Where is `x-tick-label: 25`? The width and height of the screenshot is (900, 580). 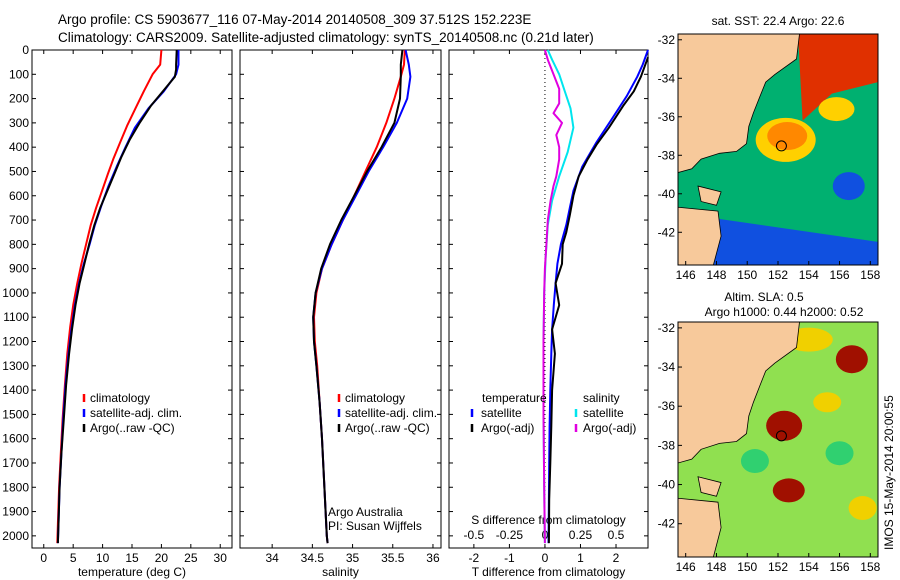
x-tick-label: 25 is located at coordinates (191, 558).